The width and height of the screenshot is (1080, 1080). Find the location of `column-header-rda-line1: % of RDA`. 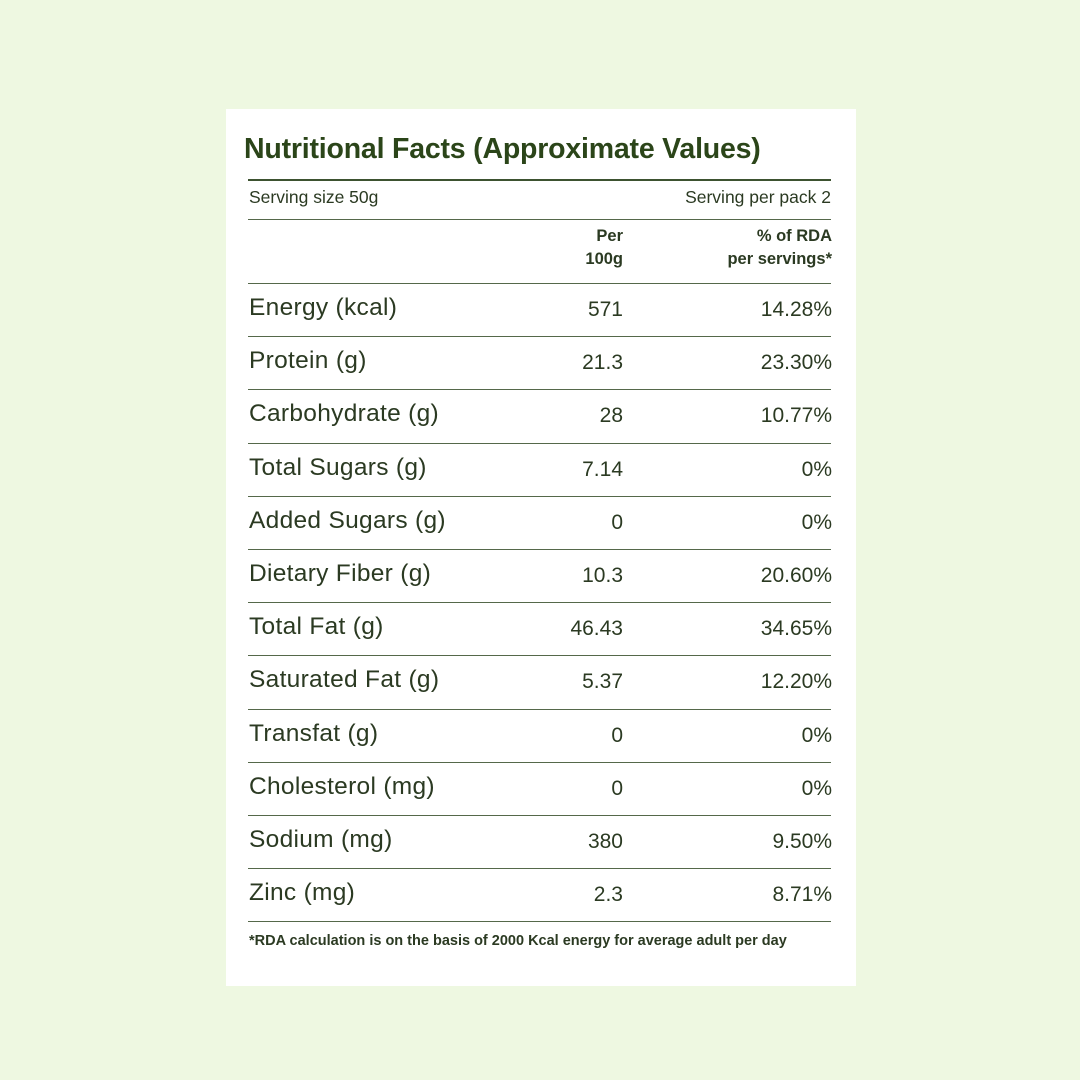

column-header-rda-line1: % of RDA is located at coordinates (794, 236).